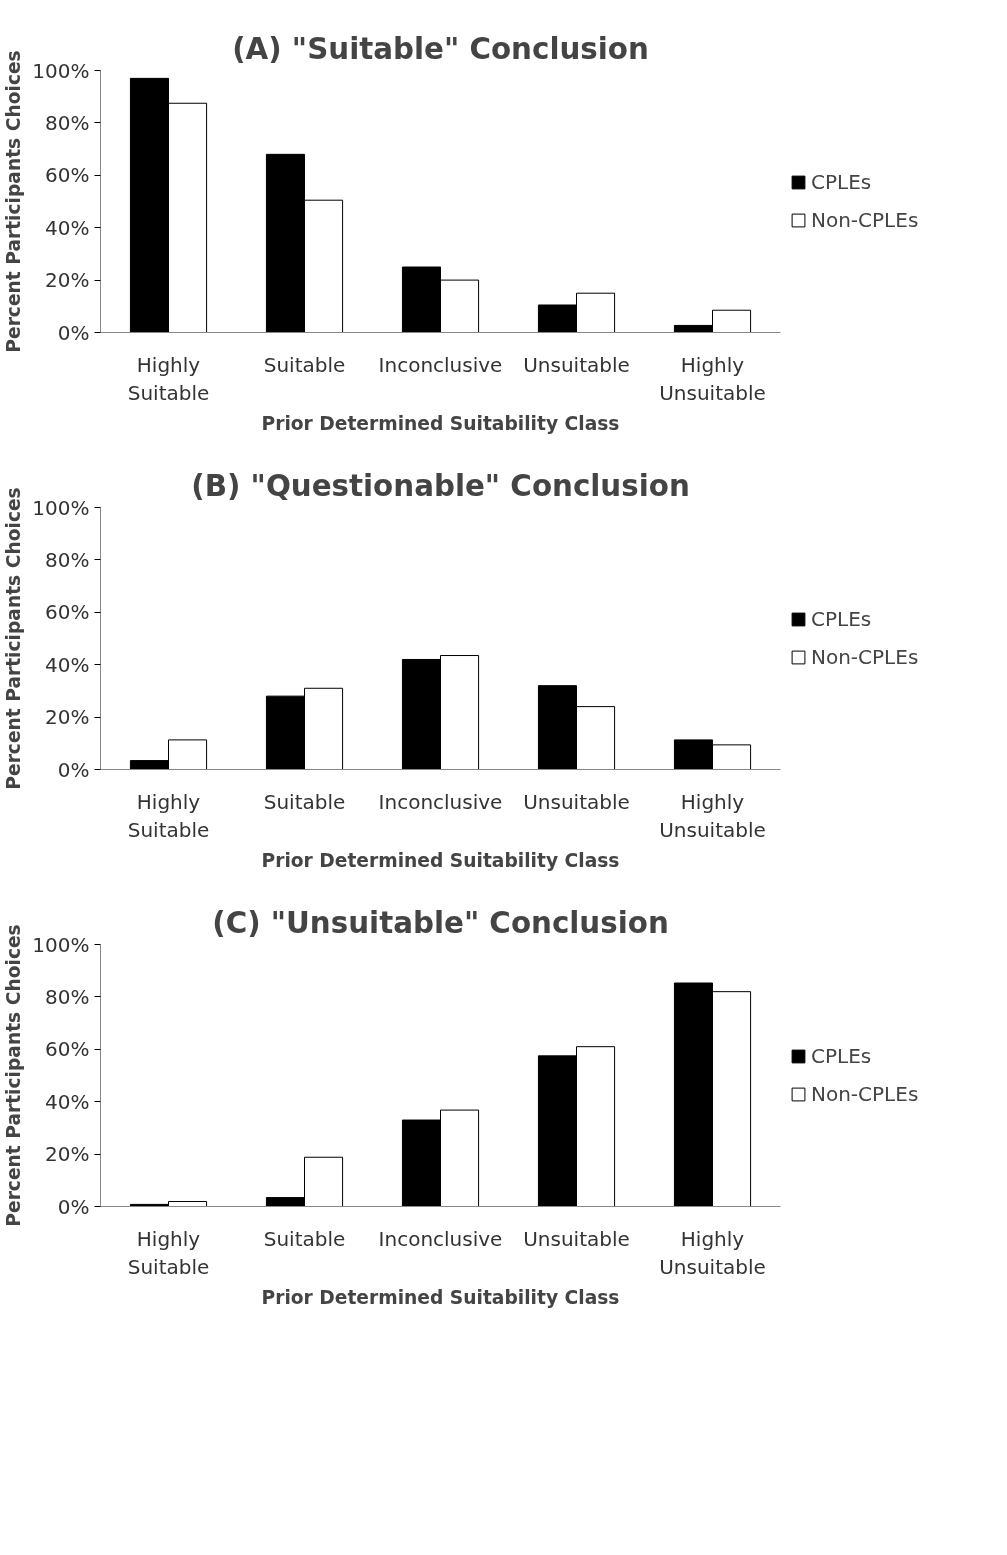 This screenshot has width=1007, height=1555. What do you see at coordinates (440, 48) in the screenshot?
I see `chart-title: (A) "Suitable" Conclusion` at bounding box center [440, 48].